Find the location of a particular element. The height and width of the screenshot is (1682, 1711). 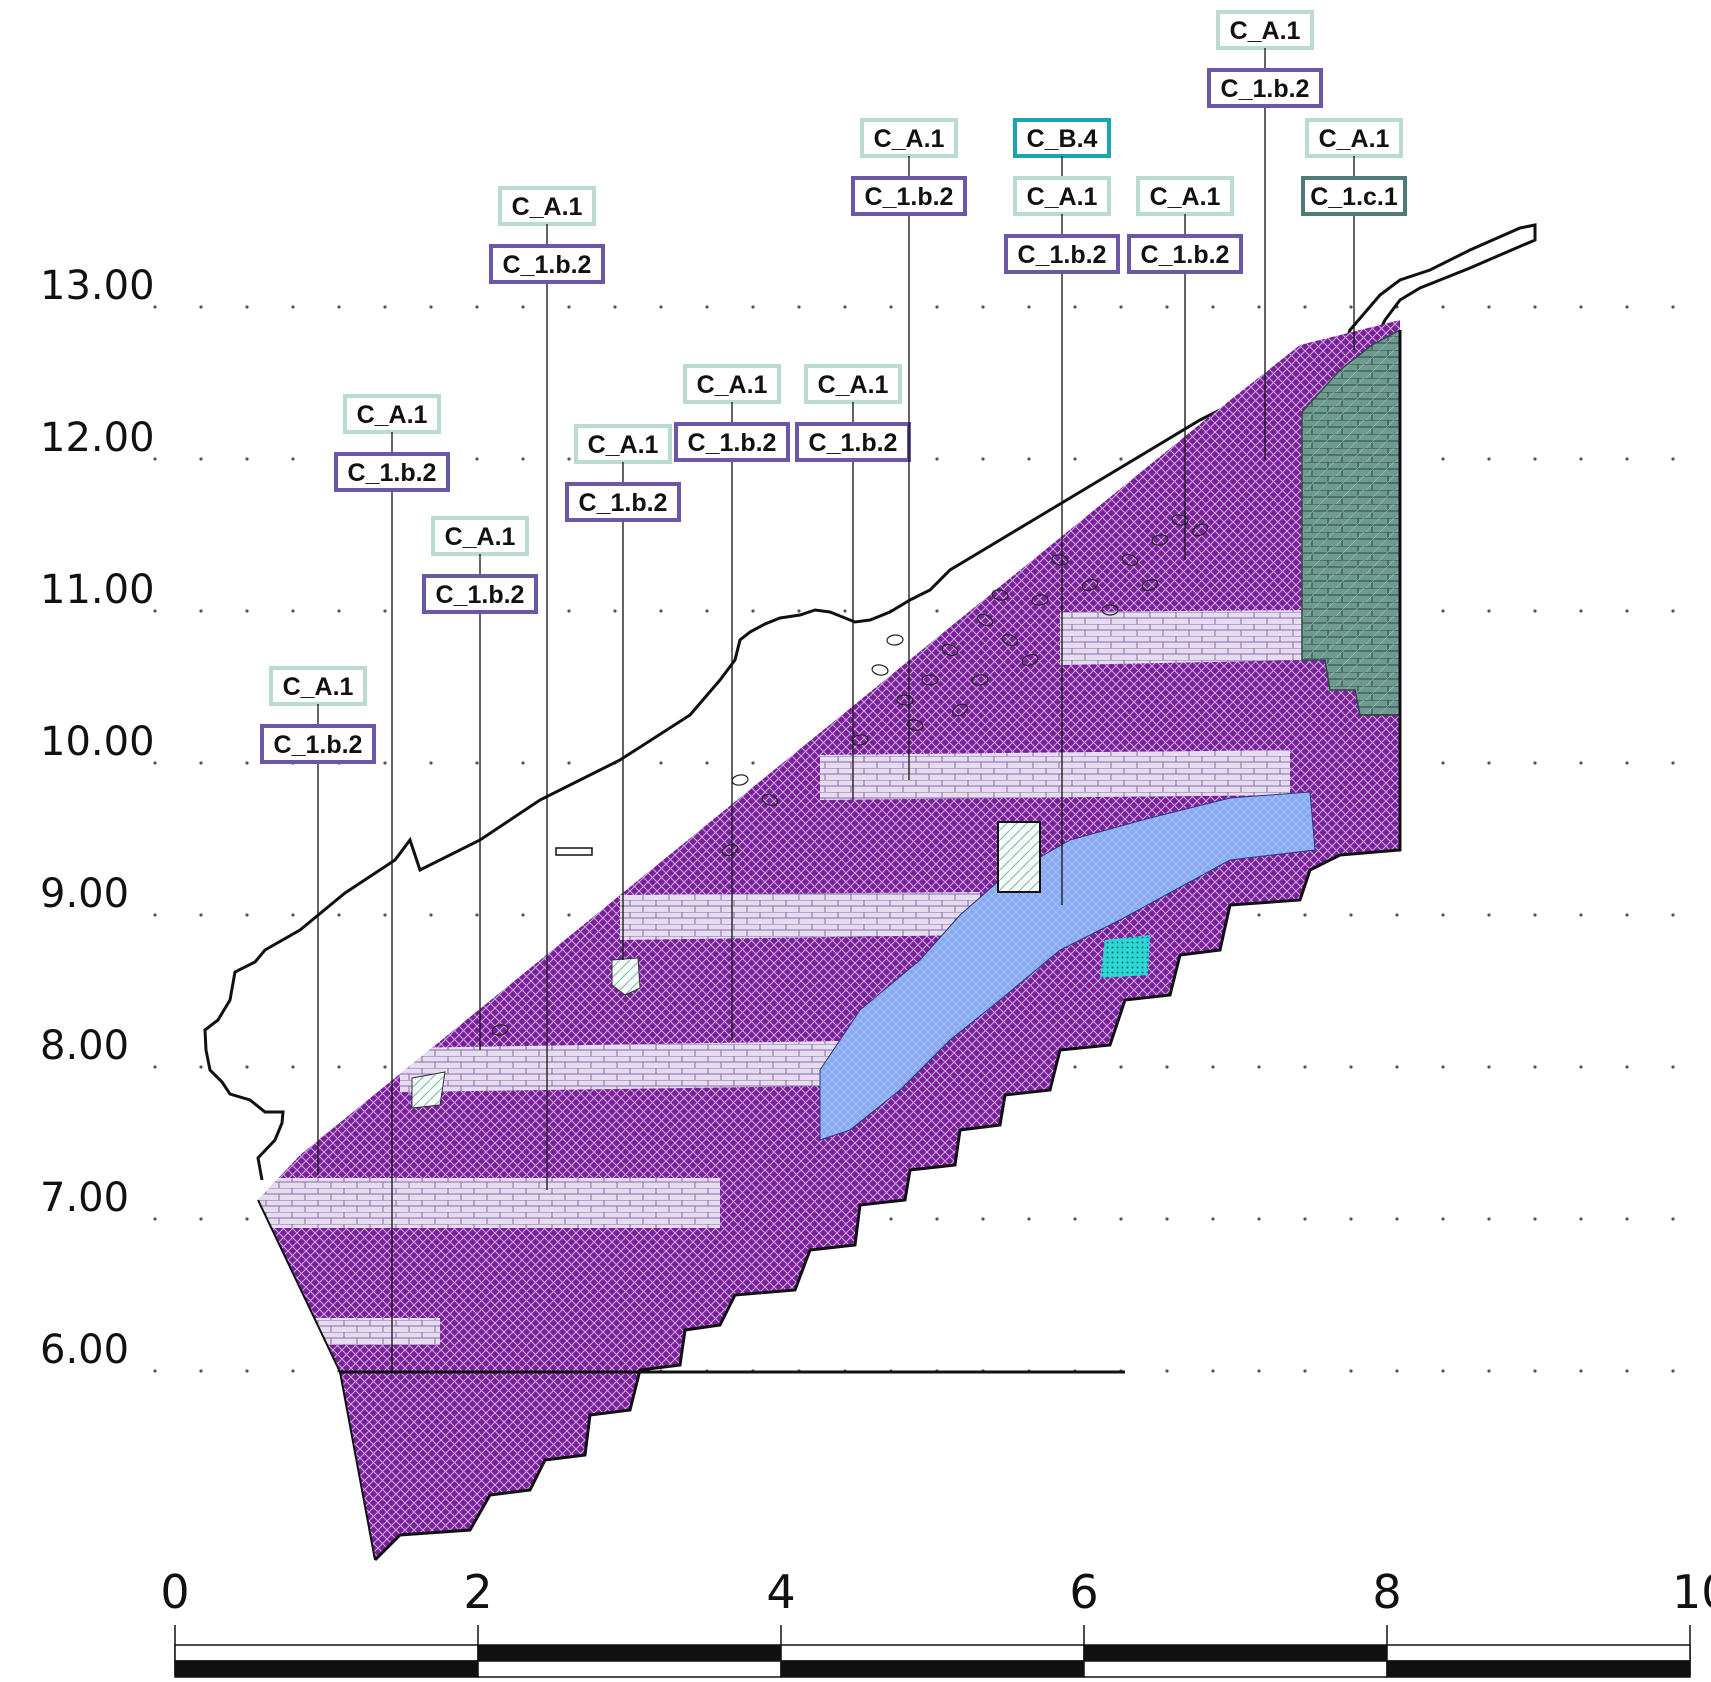

tag-label: C_B.4 is located at coordinates (1062, 139).